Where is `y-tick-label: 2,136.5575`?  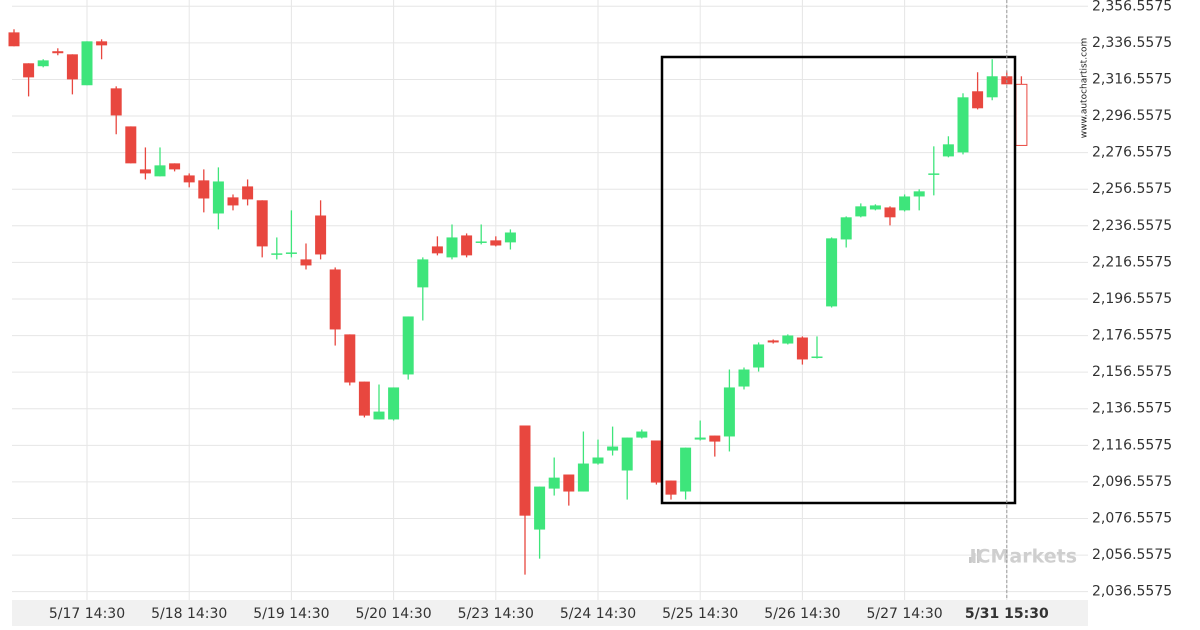
y-tick-label: 2,136.5575 is located at coordinates (1132, 409).